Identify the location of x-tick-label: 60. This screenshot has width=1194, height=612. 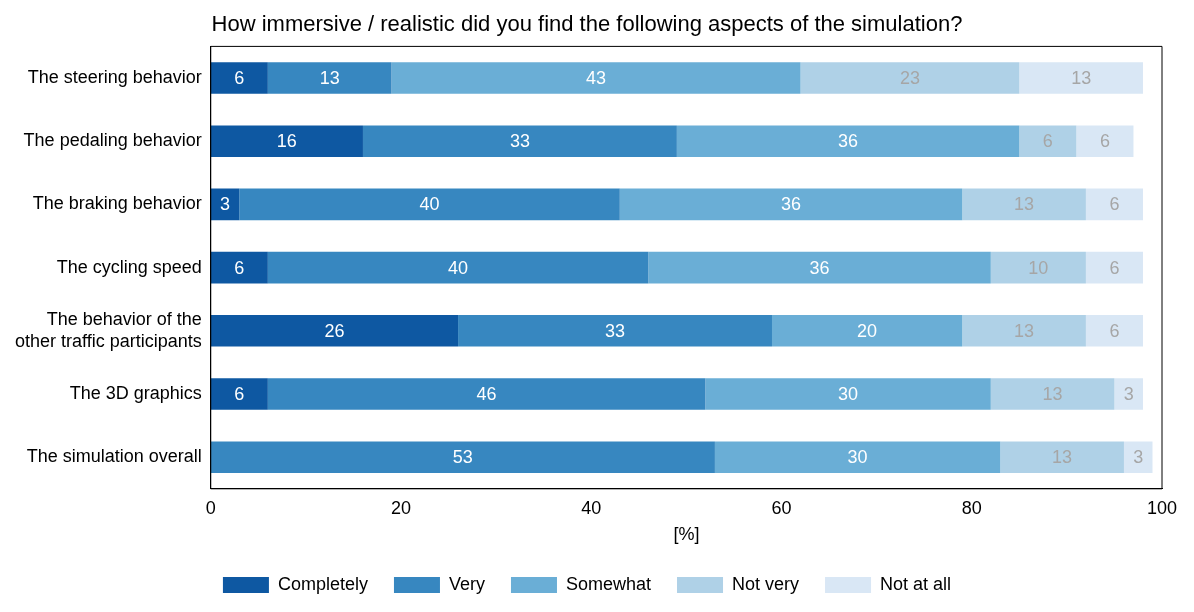
(781, 507).